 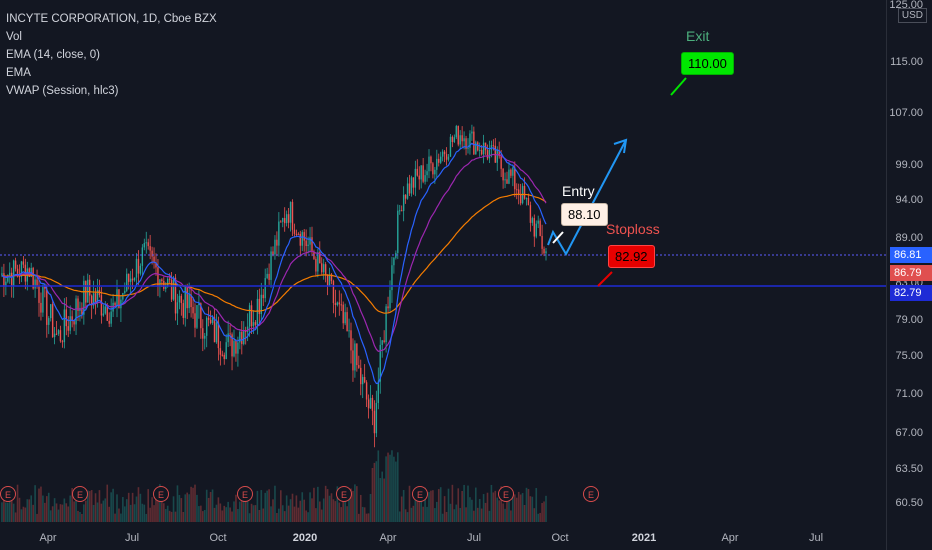 What do you see at coordinates (909, 238) in the screenshot?
I see `price-tick: 89.00` at bounding box center [909, 238].